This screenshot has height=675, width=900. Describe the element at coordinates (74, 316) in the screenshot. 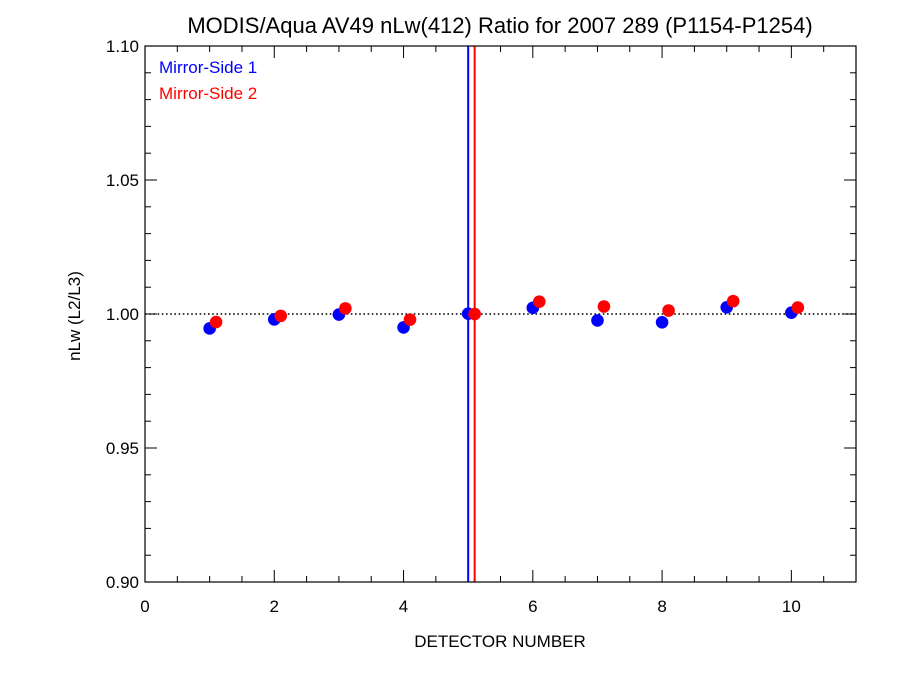

I see `y-axis-label: nLw (L2/L3)` at that location.